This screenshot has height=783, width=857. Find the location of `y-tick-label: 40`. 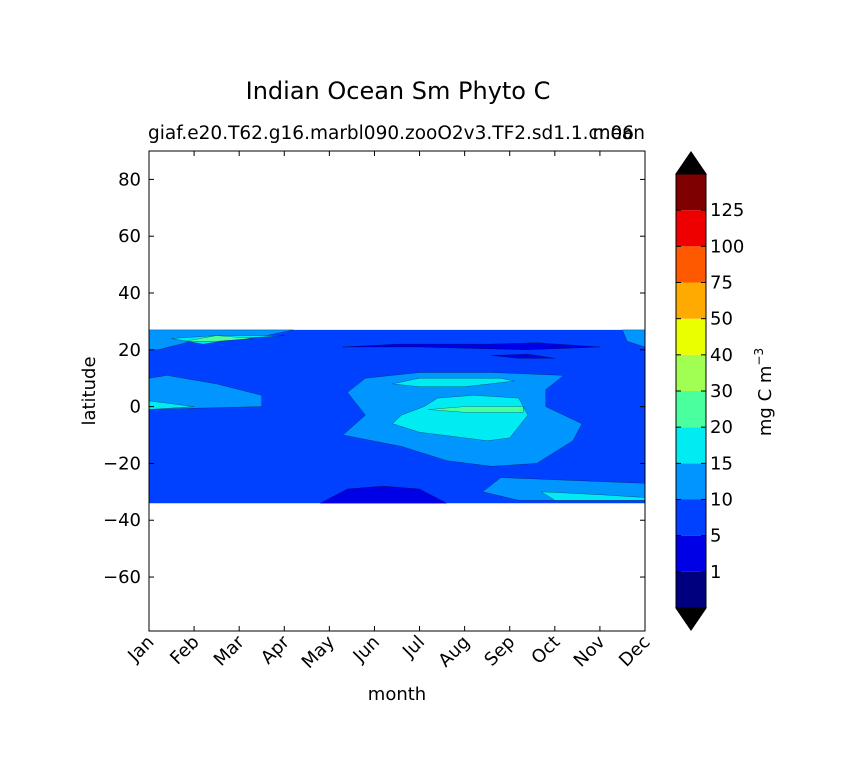

y-tick-label: 40 is located at coordinates (129, 293).